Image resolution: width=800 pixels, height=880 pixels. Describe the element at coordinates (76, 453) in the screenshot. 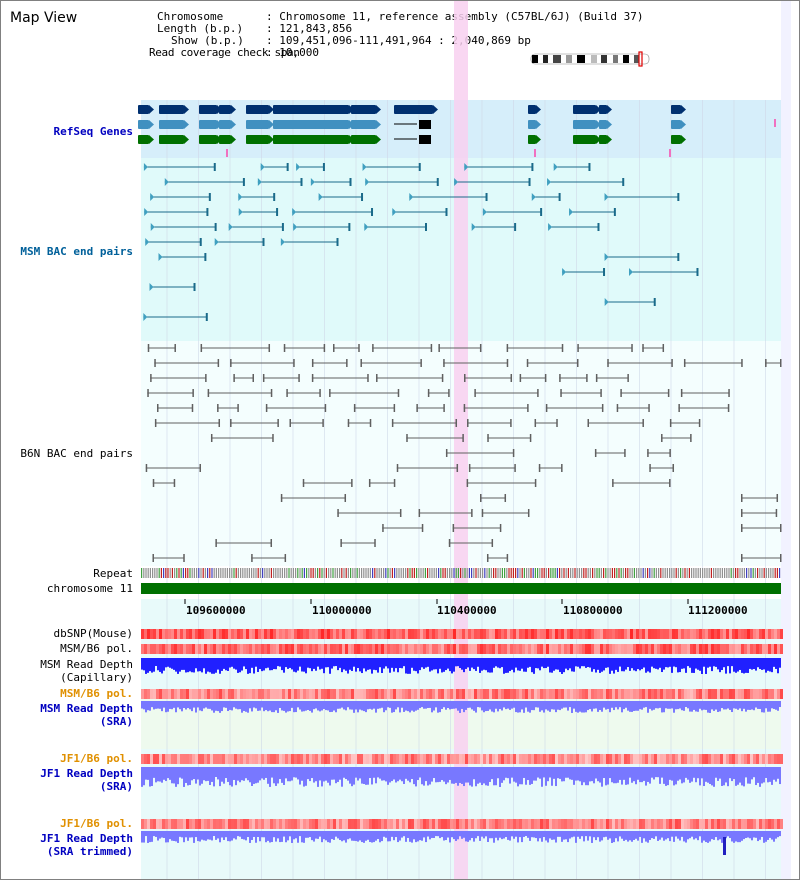

I see `b6n-bac-label: B6N BAC end pairs` at that location.